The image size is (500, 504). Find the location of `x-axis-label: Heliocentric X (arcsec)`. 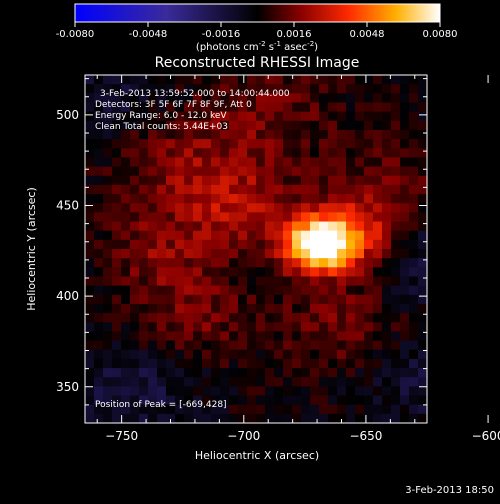

x-axis-label: Heliocentric X (arcsec) is located at coordinates (257, 455).